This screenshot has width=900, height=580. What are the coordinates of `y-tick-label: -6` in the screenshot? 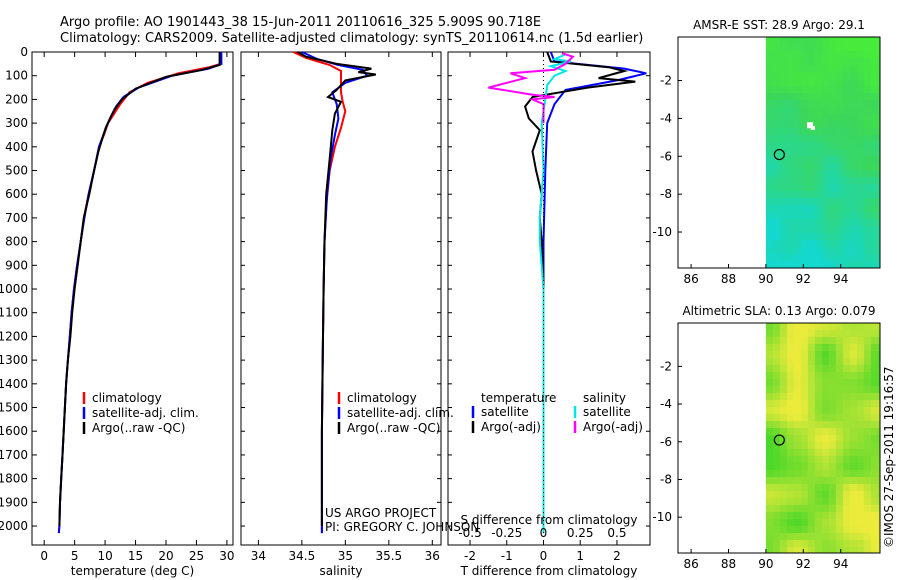 It's located at (666, 156).